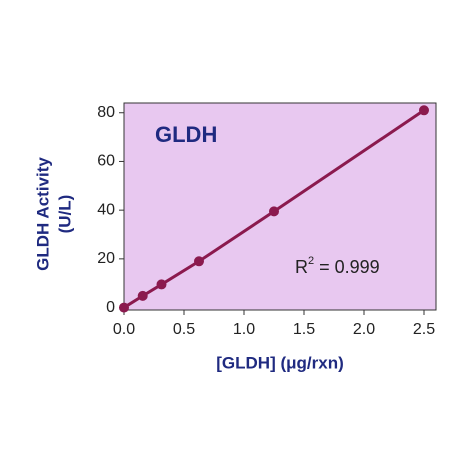 The height and width of the screenshot is (474, 474). I want to click on y-tick-label: 80, so click(106, 112).